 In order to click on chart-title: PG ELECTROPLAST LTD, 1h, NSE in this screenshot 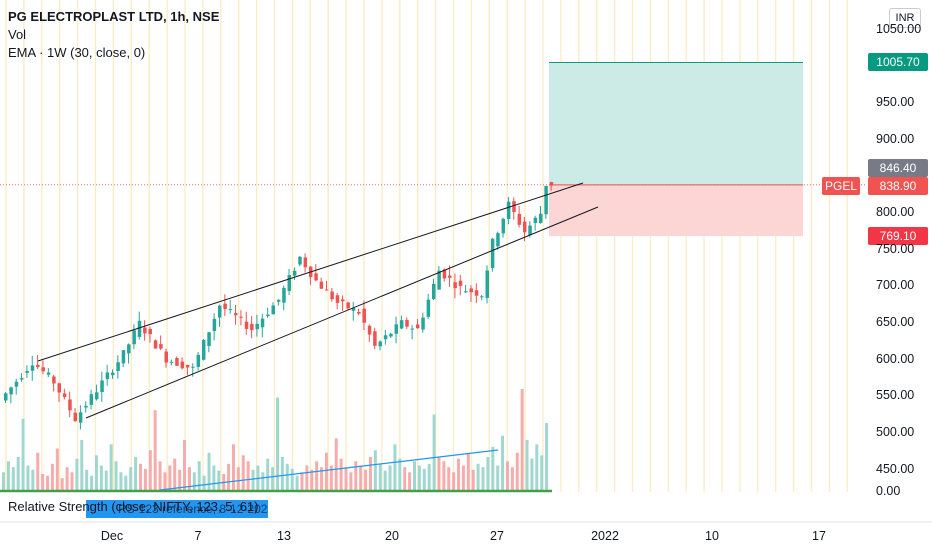, I will do `click(114, 16)`.